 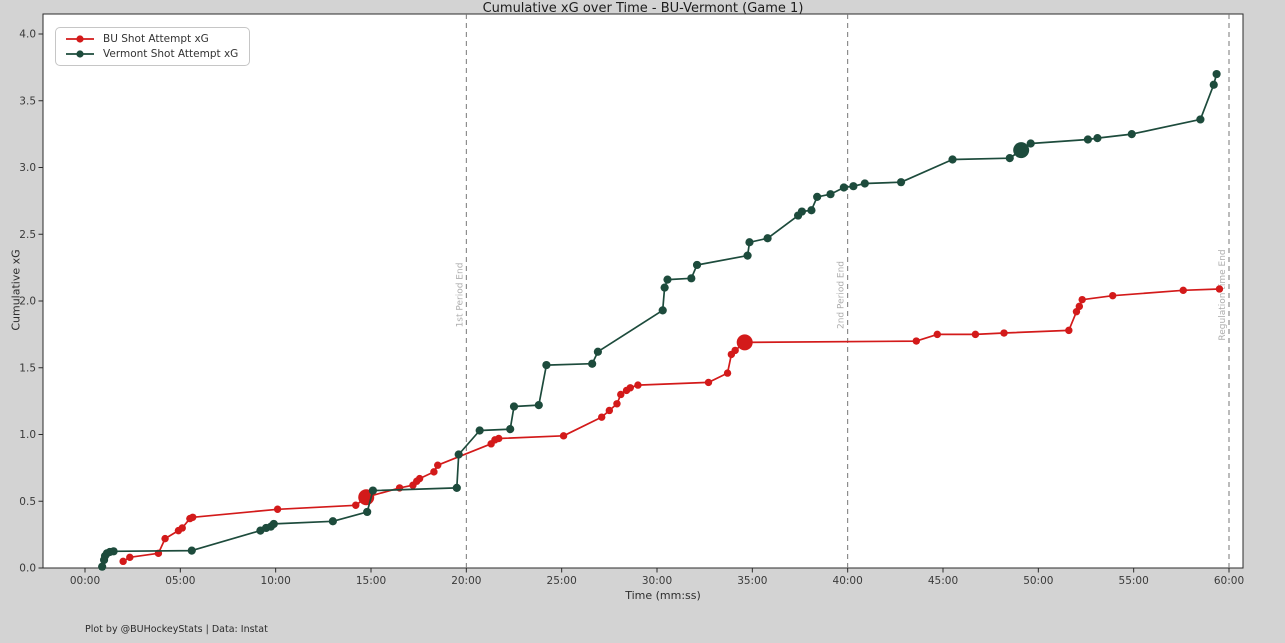 I want to click on x-tick-label: 30:00, so click(x=657, y=581).